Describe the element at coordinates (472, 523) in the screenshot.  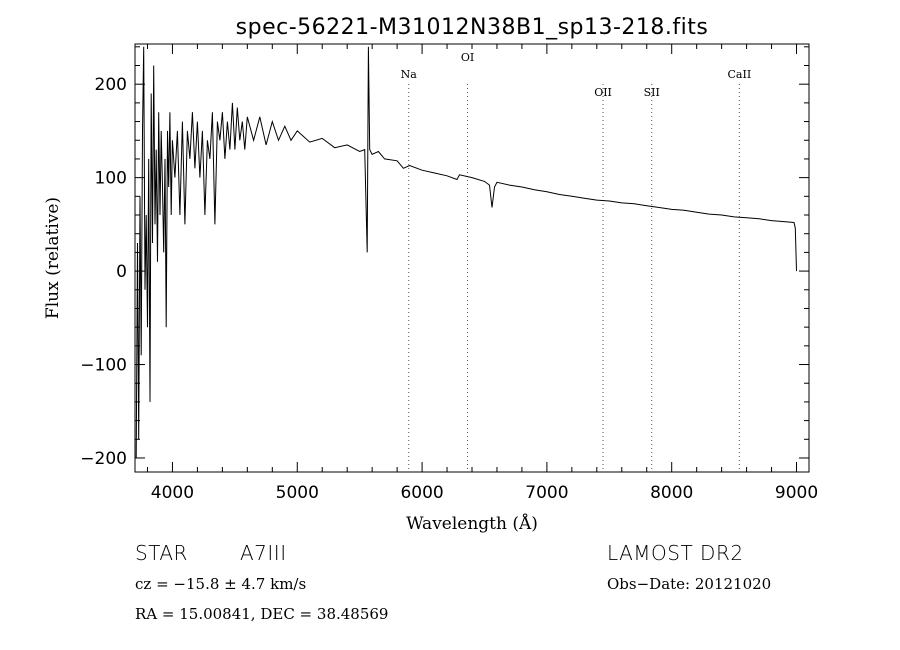
I see `x-axis-label: Wavelength (Å)` at that location.